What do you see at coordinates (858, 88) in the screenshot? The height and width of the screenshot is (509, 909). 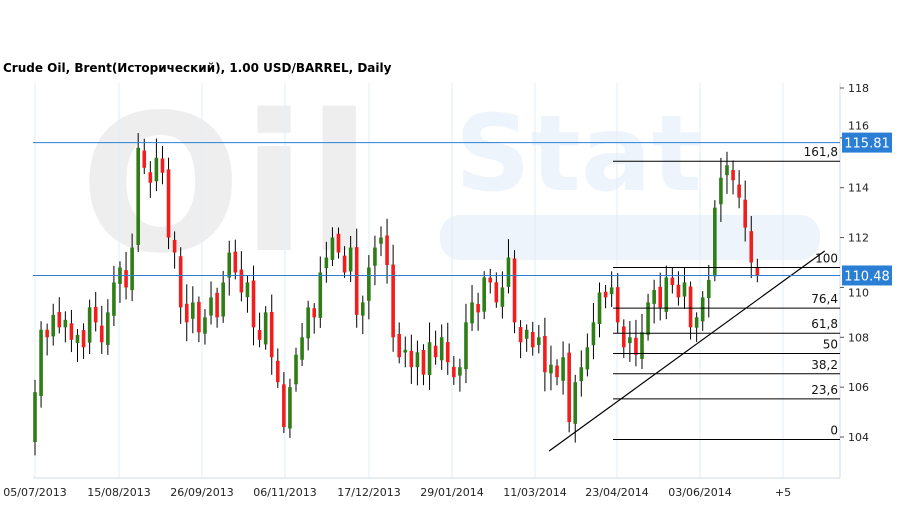 I see `y-tick-label: 118` at bounding box center [858, 88].